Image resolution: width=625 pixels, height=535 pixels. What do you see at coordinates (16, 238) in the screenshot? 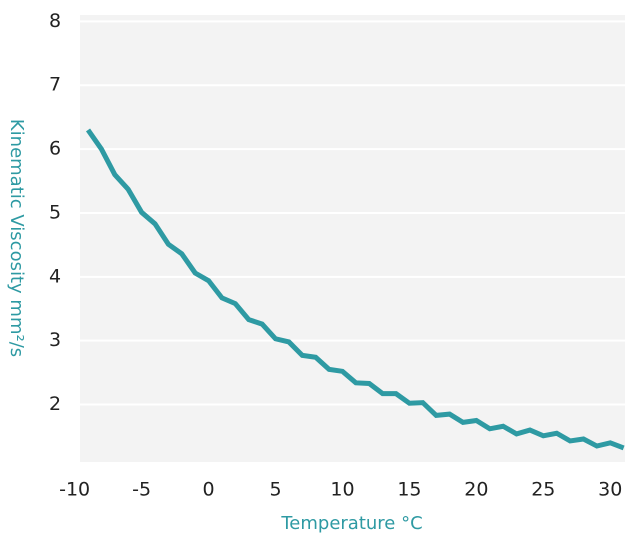
I see `y-axis-title: Kinematic Viscosity mm²/s` at bounding box center [16, 238].